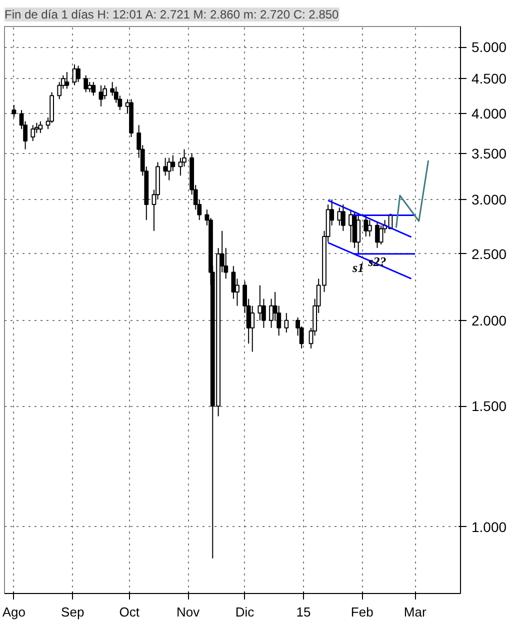 The image size is (509, 622). Describe the element at coordinates (489, 154) in the screenshot. I see `y-tick-label: 3.500` at that location.